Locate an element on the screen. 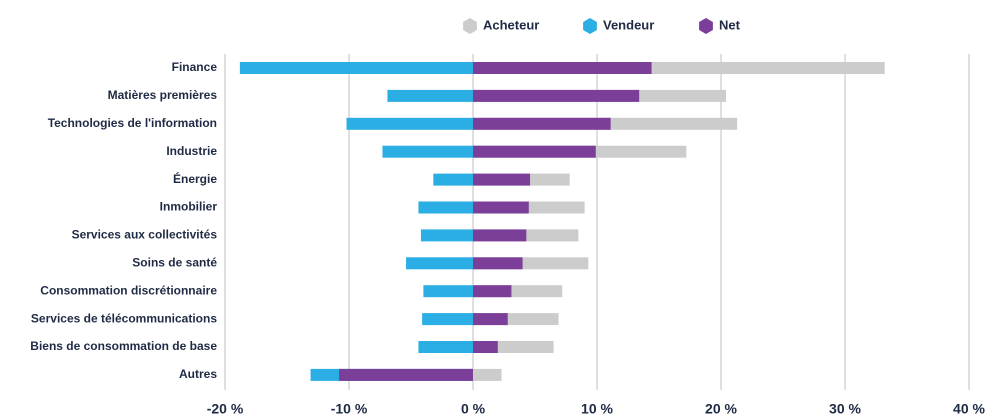 The width and height of the screenshot is (993, 419). category-label: Services de télécommunications is located at coordinates (124, 318).